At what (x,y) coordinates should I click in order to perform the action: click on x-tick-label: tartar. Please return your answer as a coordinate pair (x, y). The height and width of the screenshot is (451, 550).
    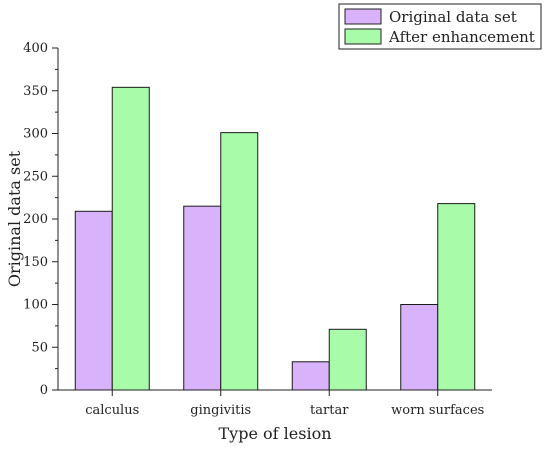
    Looking at the image, I should click on (329, 410).